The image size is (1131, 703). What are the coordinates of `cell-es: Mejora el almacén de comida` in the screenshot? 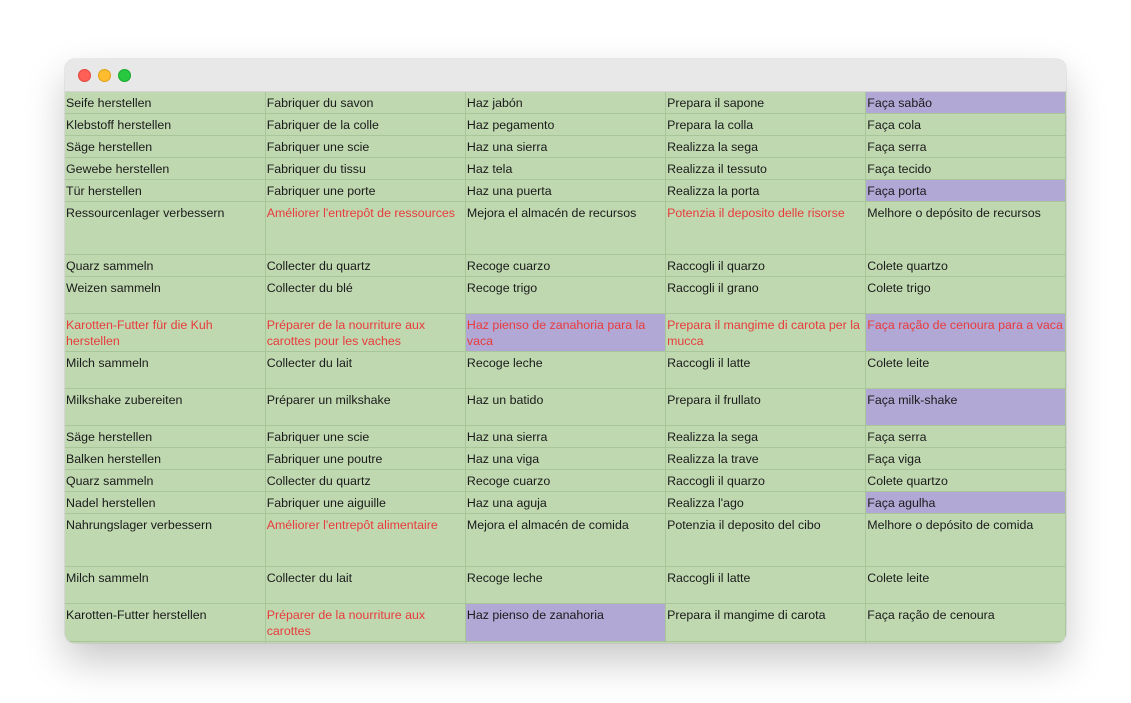 It's located at (565, 540).